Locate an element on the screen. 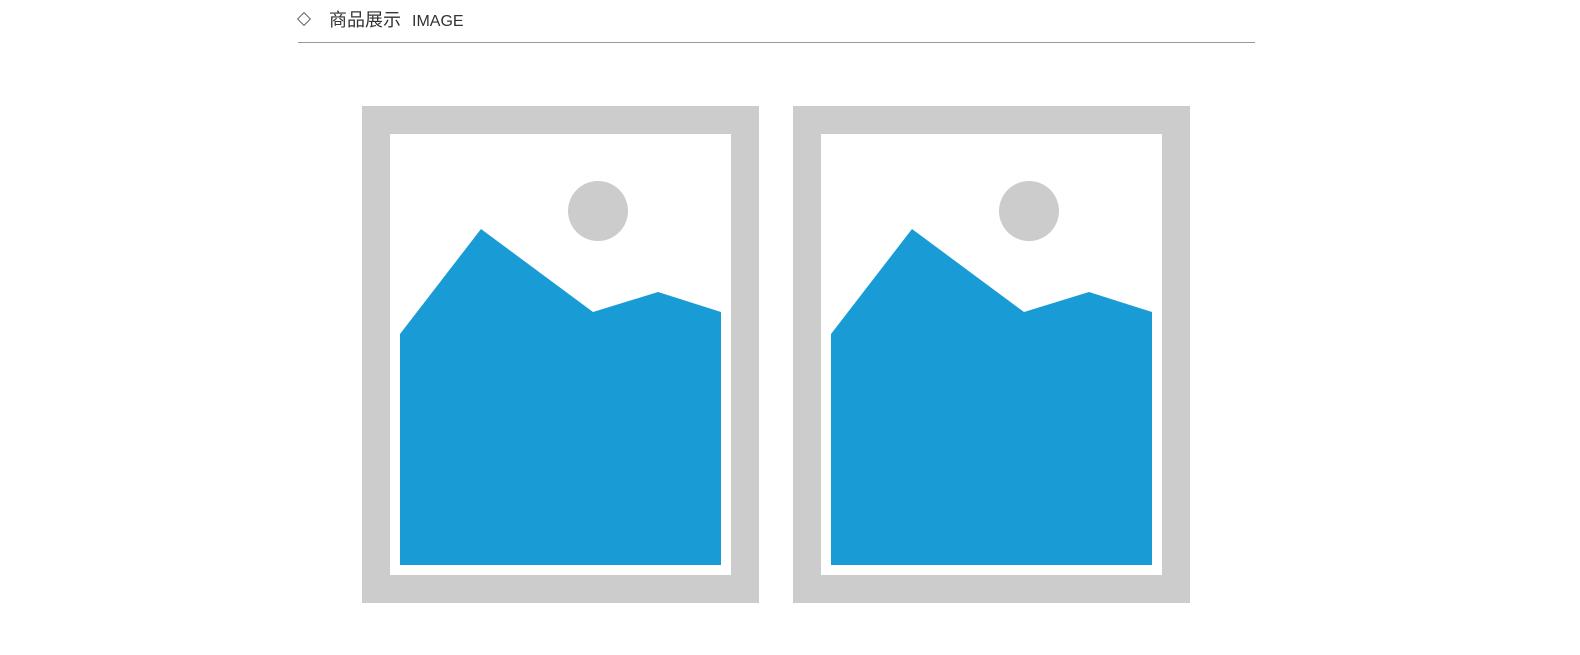  diamond-outline-icon is located at coordinates (304, 19).